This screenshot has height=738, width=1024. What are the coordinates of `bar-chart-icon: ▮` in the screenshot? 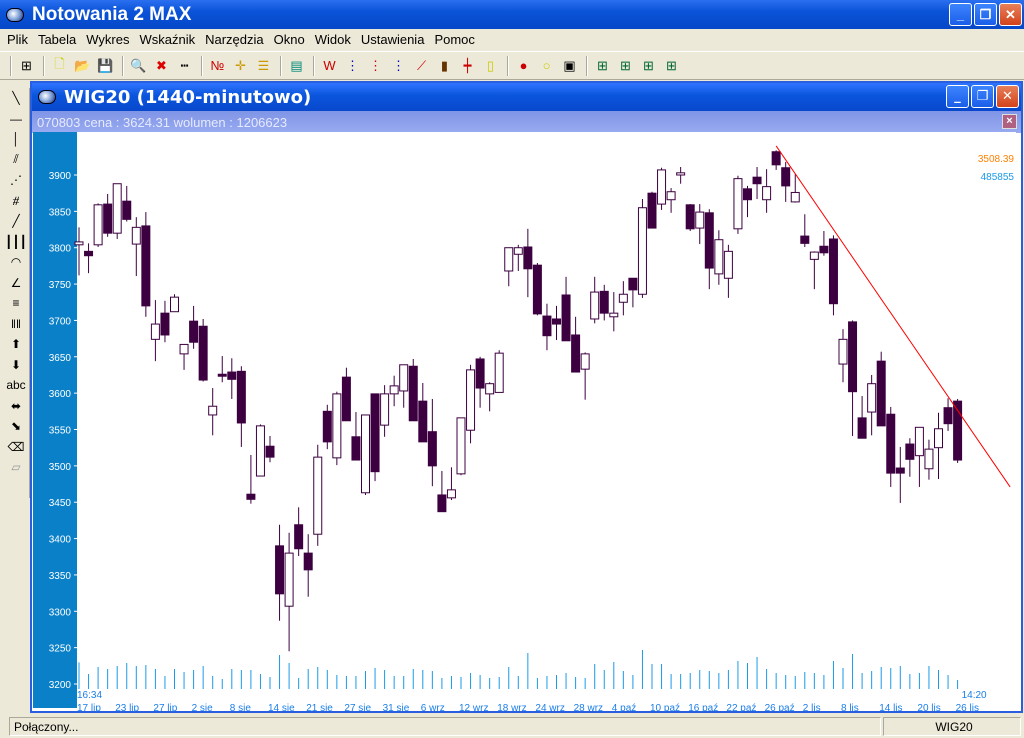 It's located at (444, 65).